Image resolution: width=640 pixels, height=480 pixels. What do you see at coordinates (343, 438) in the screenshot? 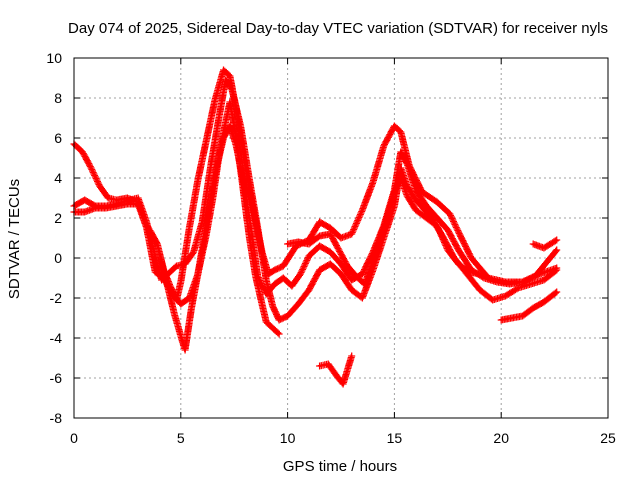
I see `x-tick-labels: 0 5 10 15 20 25` at bounding box center [343, 438].